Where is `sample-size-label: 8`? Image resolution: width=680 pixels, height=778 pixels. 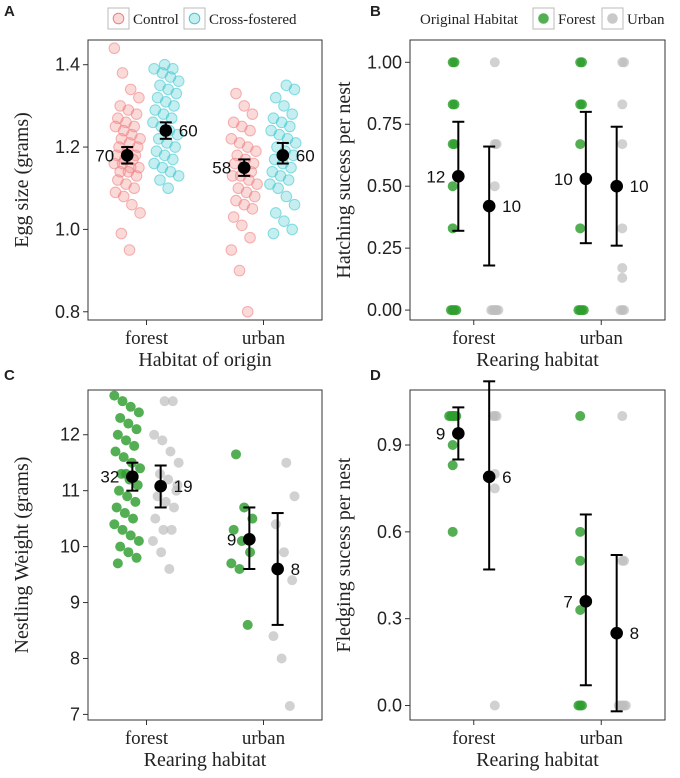 sample-size-label: 8 is located at coordinates (295, 569).